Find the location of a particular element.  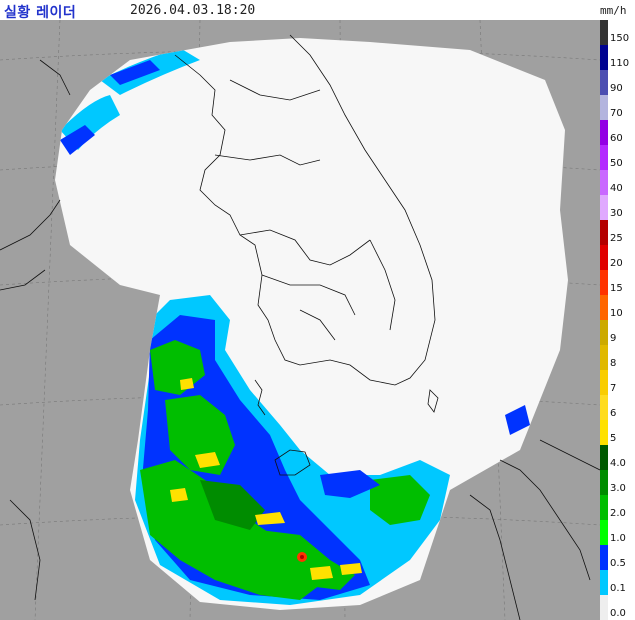

legend-level-label: 0.1 is located at coordinates (618, 588).